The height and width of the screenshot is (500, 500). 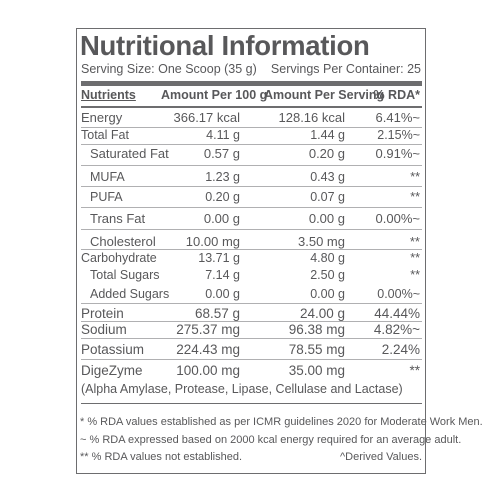 What do you see at coordinates (223, 135) in the screenshot?
I see `amount-per-100g: 4.11 g` at bounding box center [223, 135].